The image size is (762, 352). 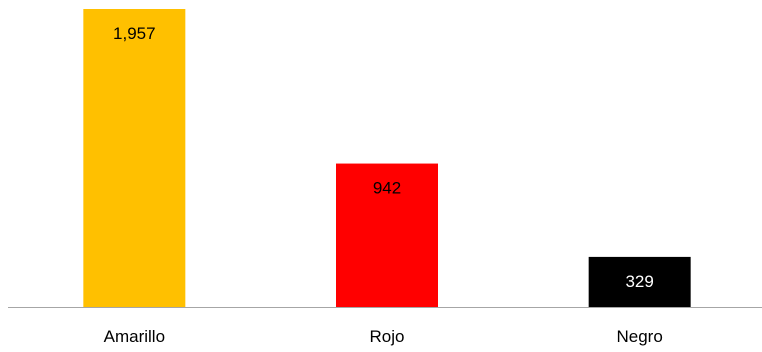 I want to click on data-label-rojo: 942, so click(x=387, y=188).